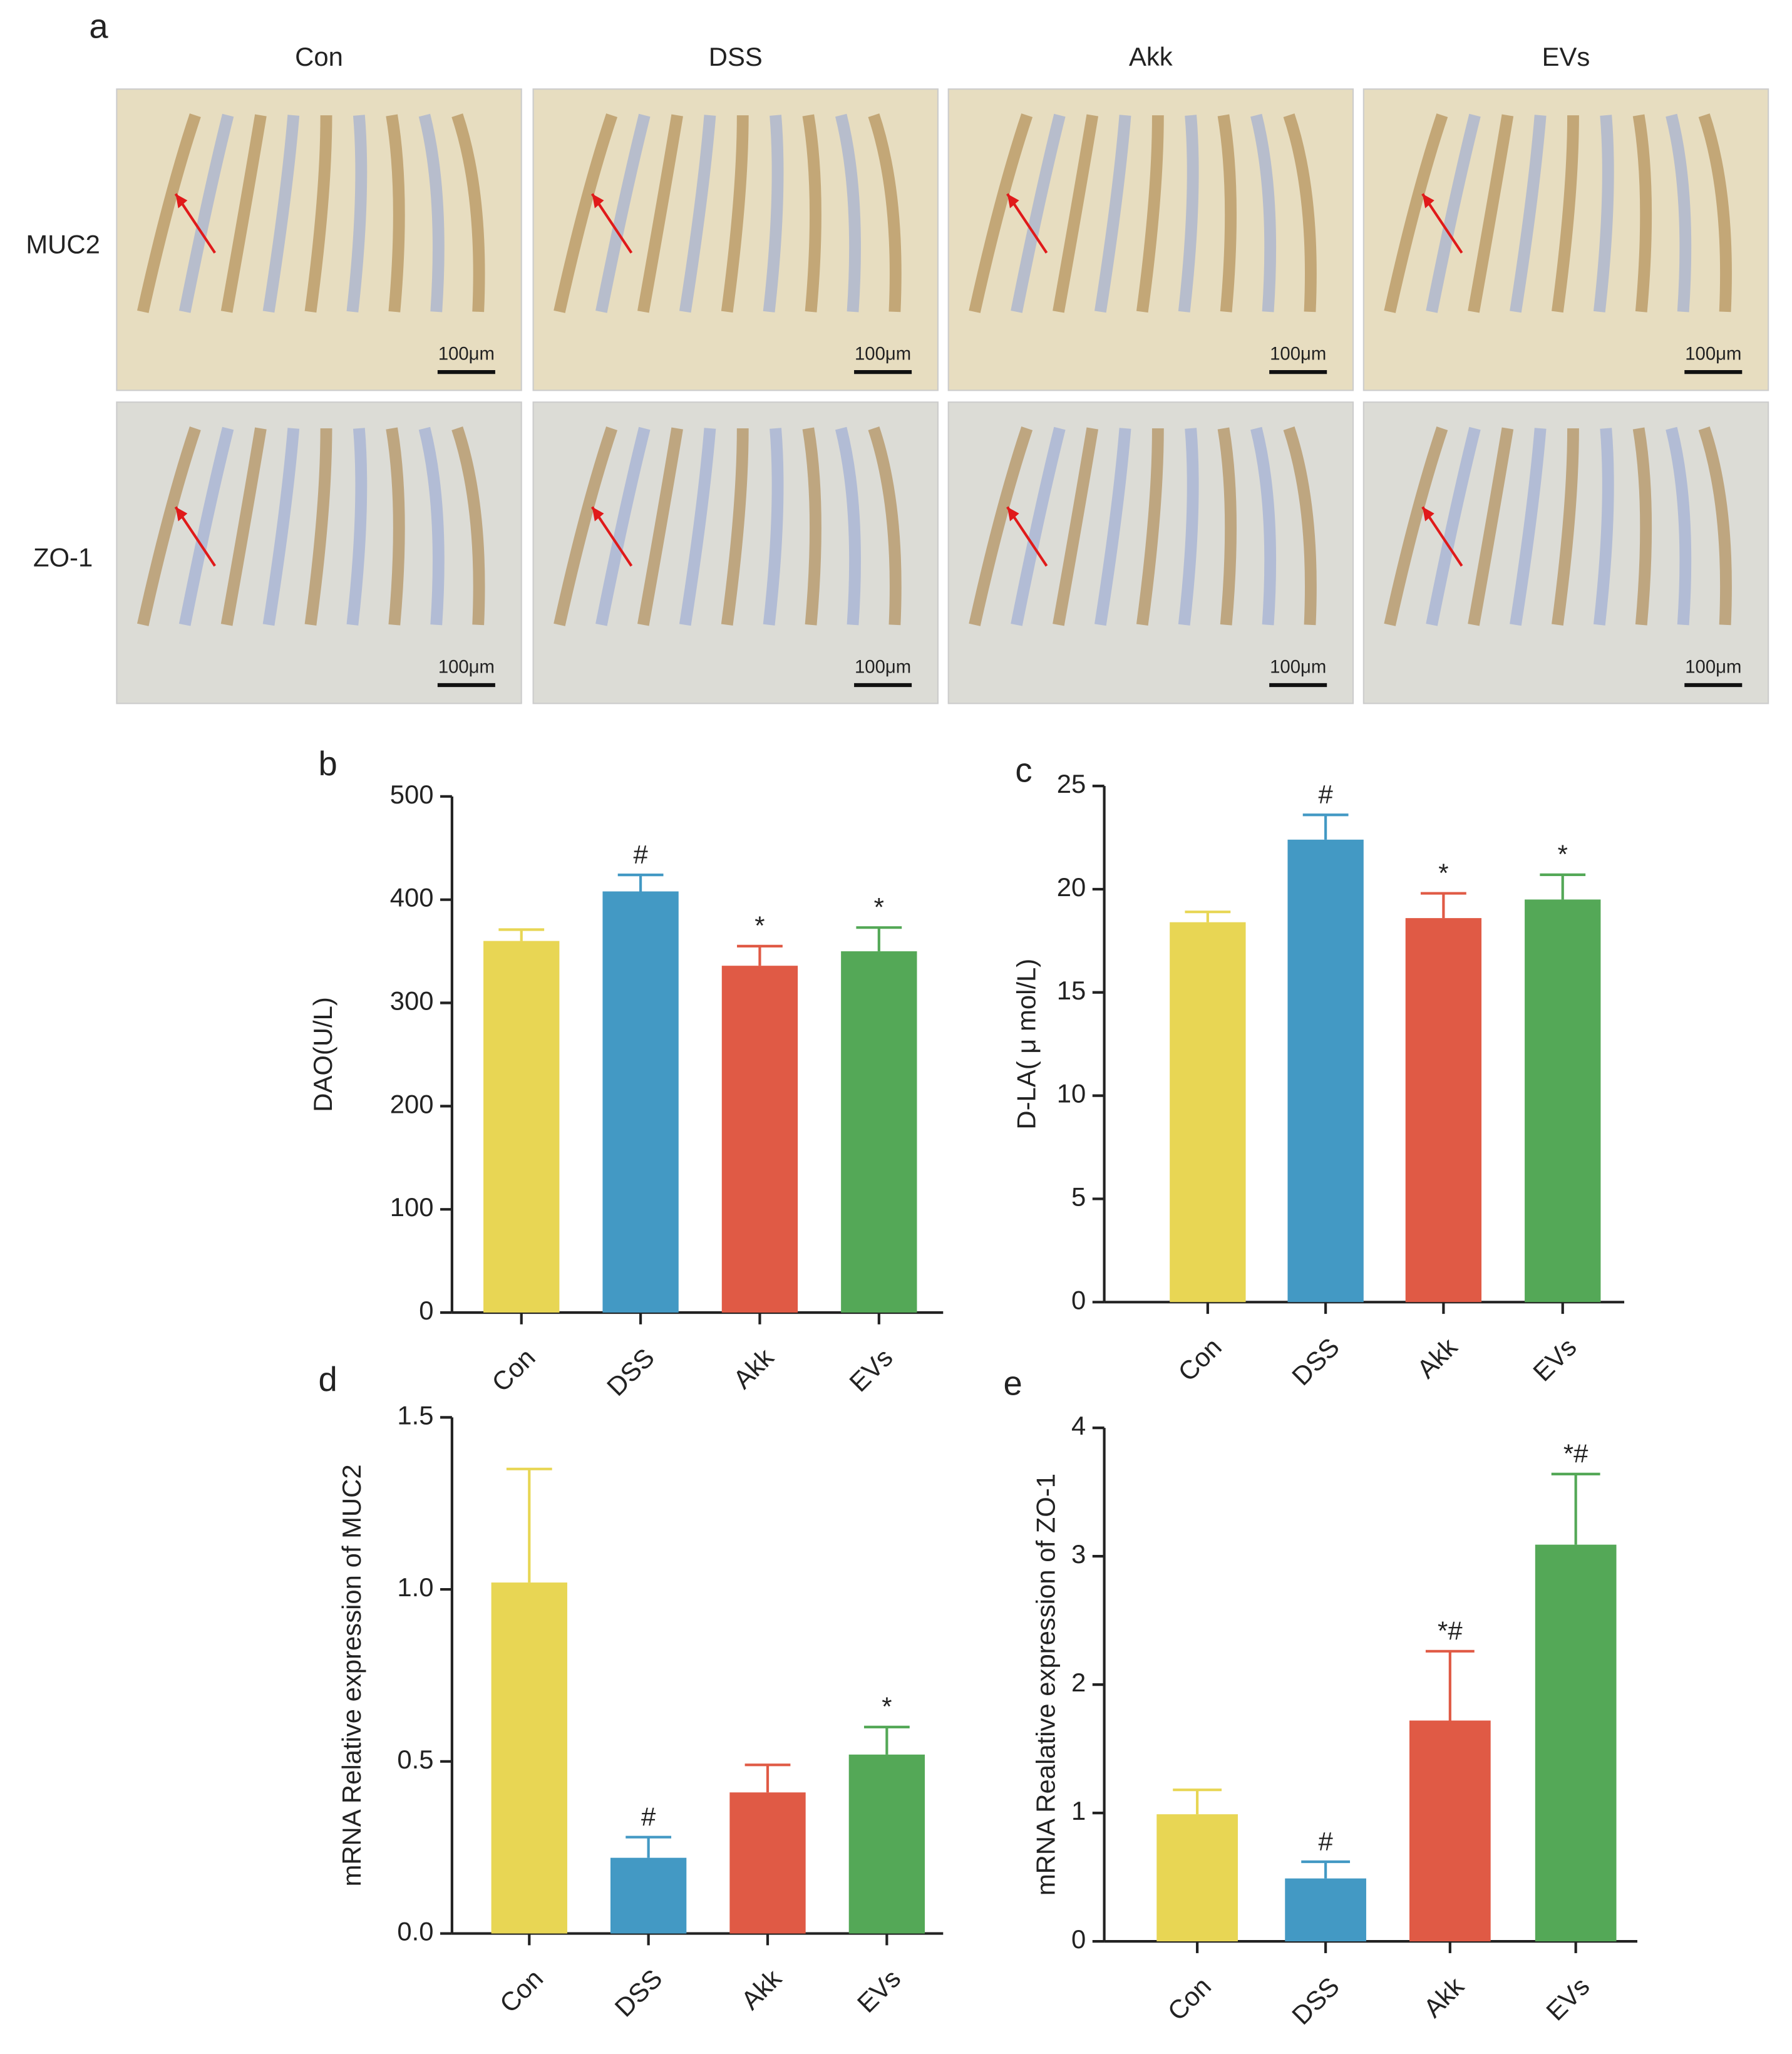  Describe the element at coordinates (1023, 770) in the screenshot. I see `panel-label: c` at that location.